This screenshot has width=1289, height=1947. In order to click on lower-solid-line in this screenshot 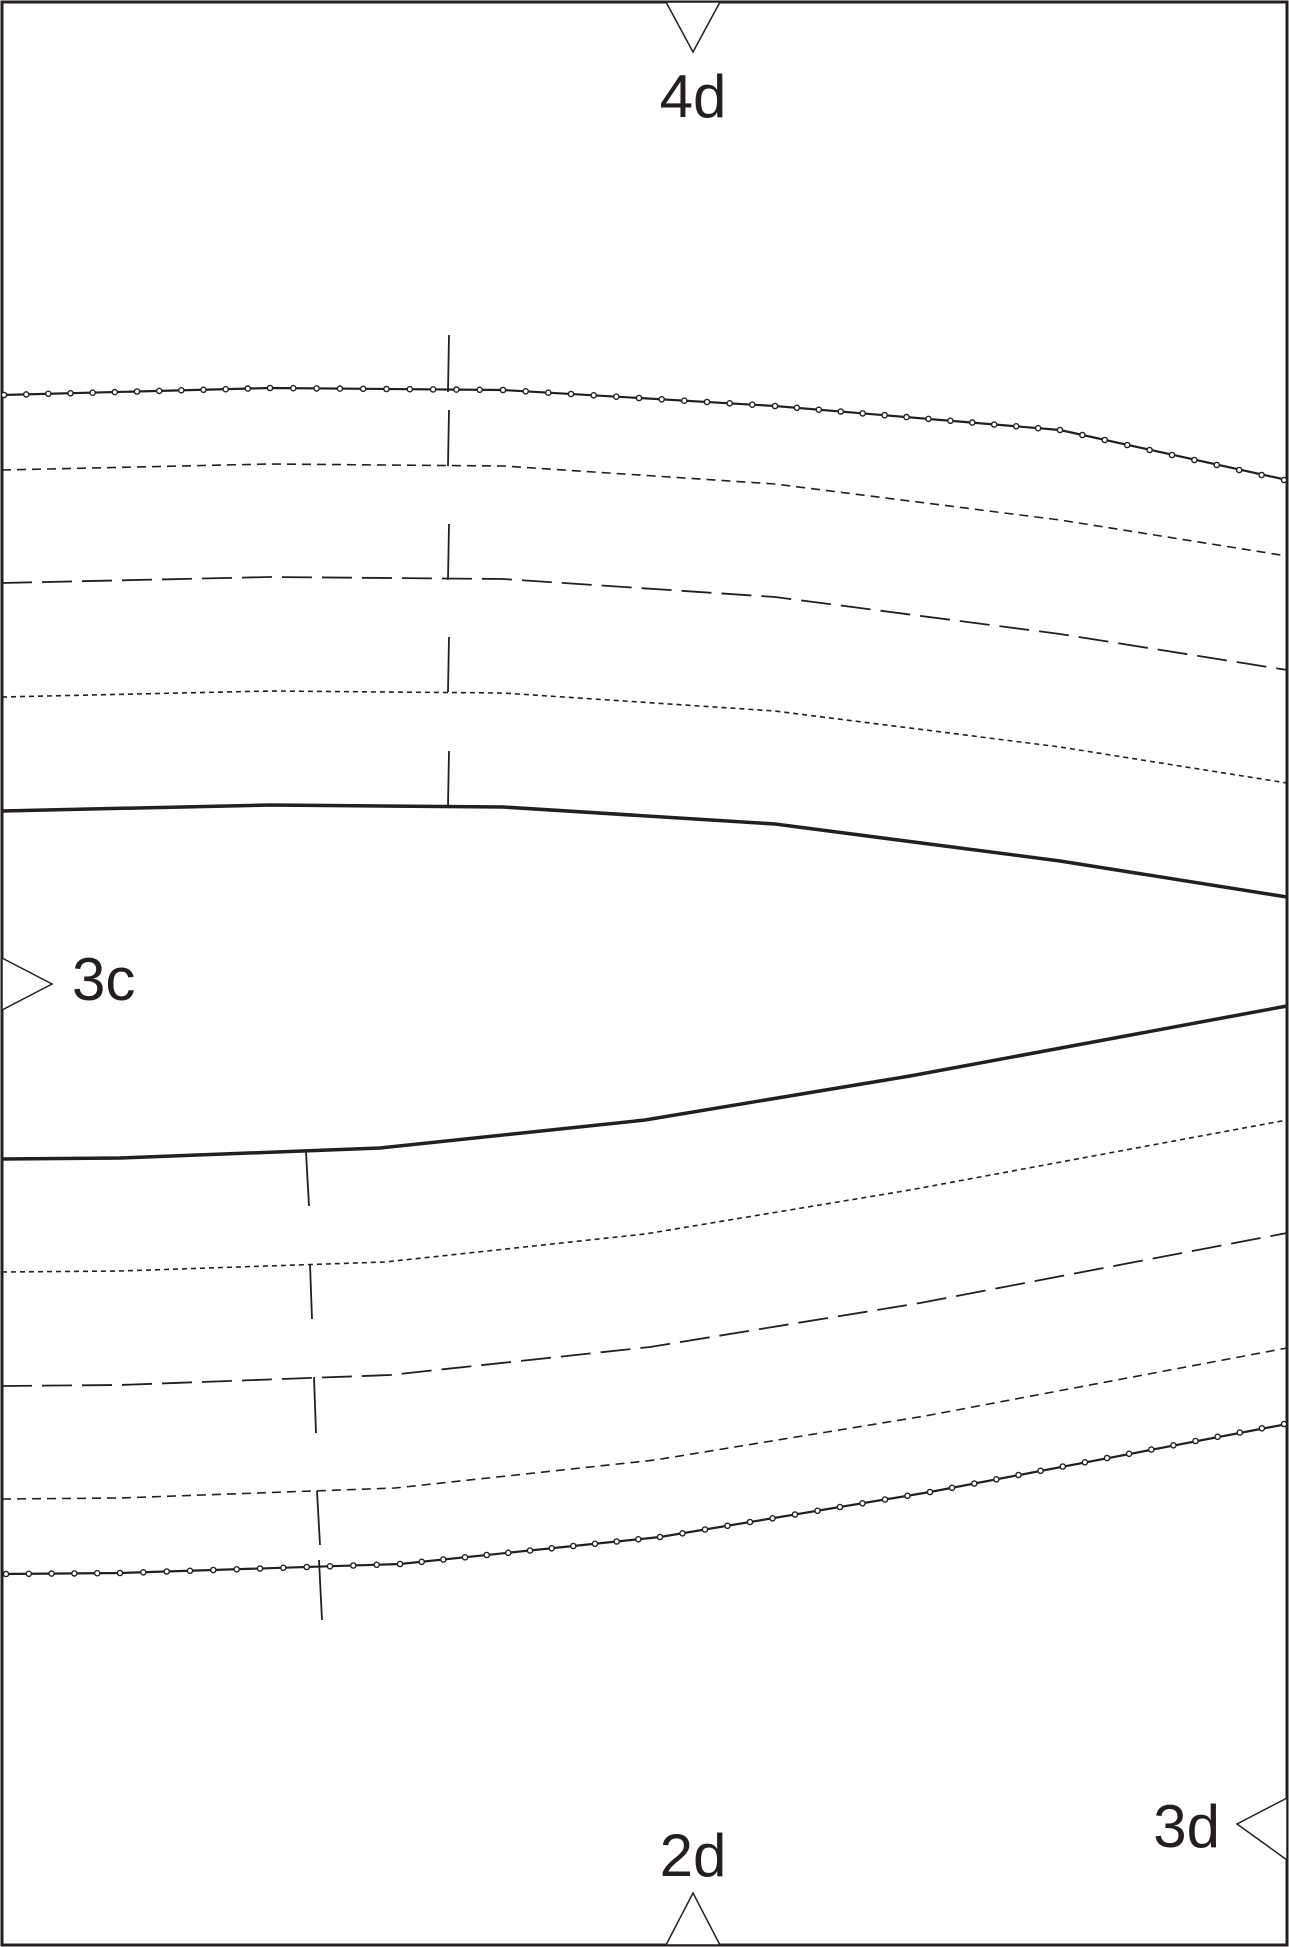, I will do `click(644, 1082)`.